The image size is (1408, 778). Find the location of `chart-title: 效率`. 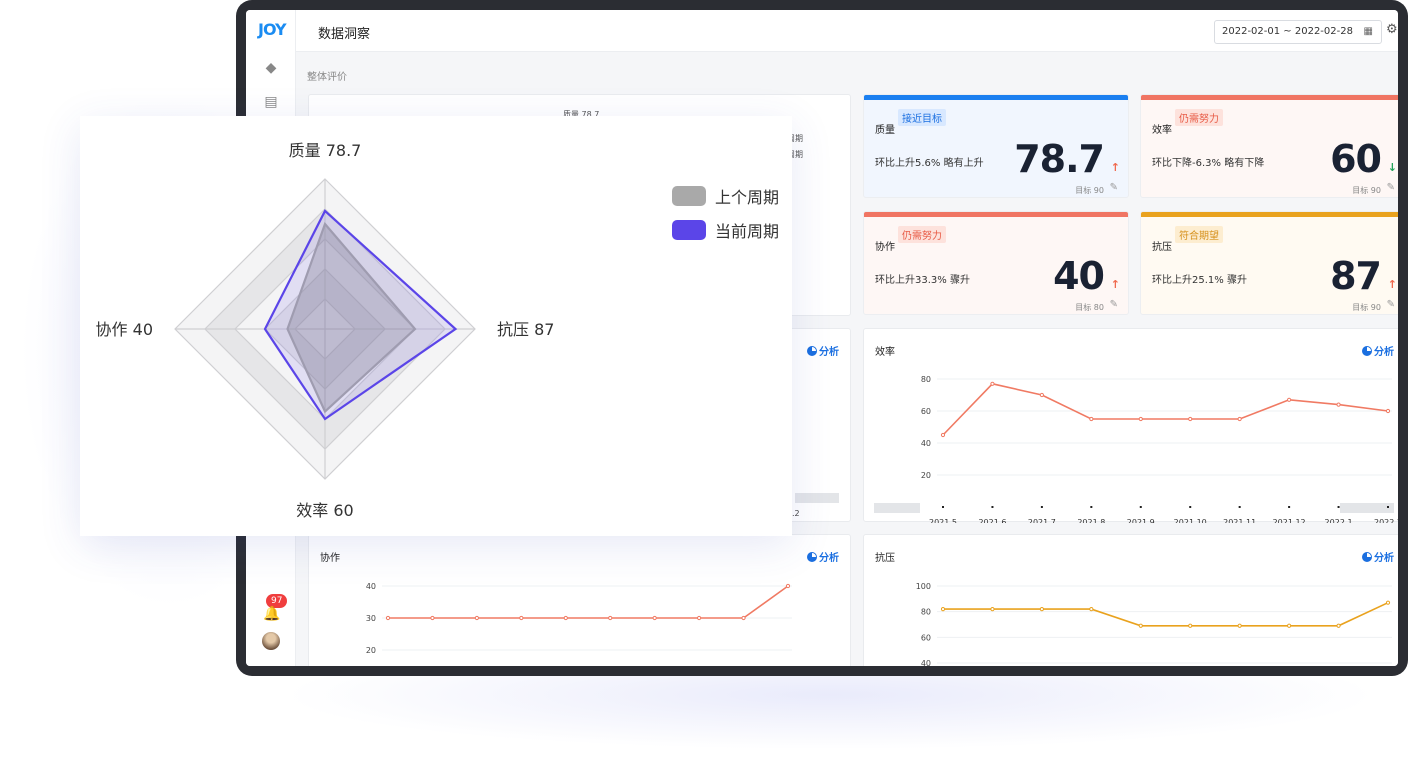

chart-title: 效率 is located at coordinates (885, 352).